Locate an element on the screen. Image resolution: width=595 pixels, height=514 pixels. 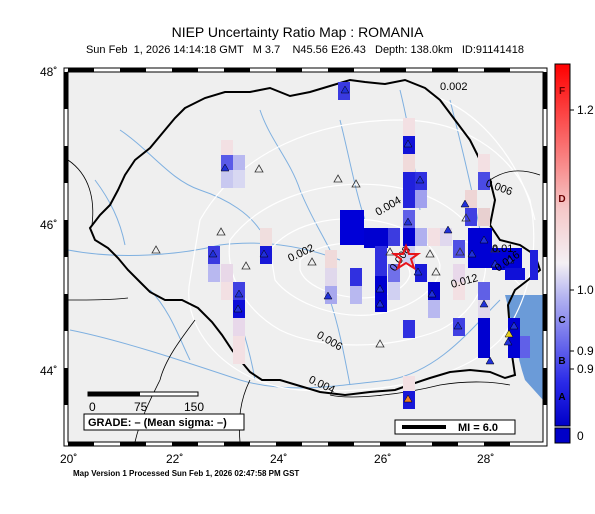
lat-label-46: 46˚ is located at coordinates (49, 225).